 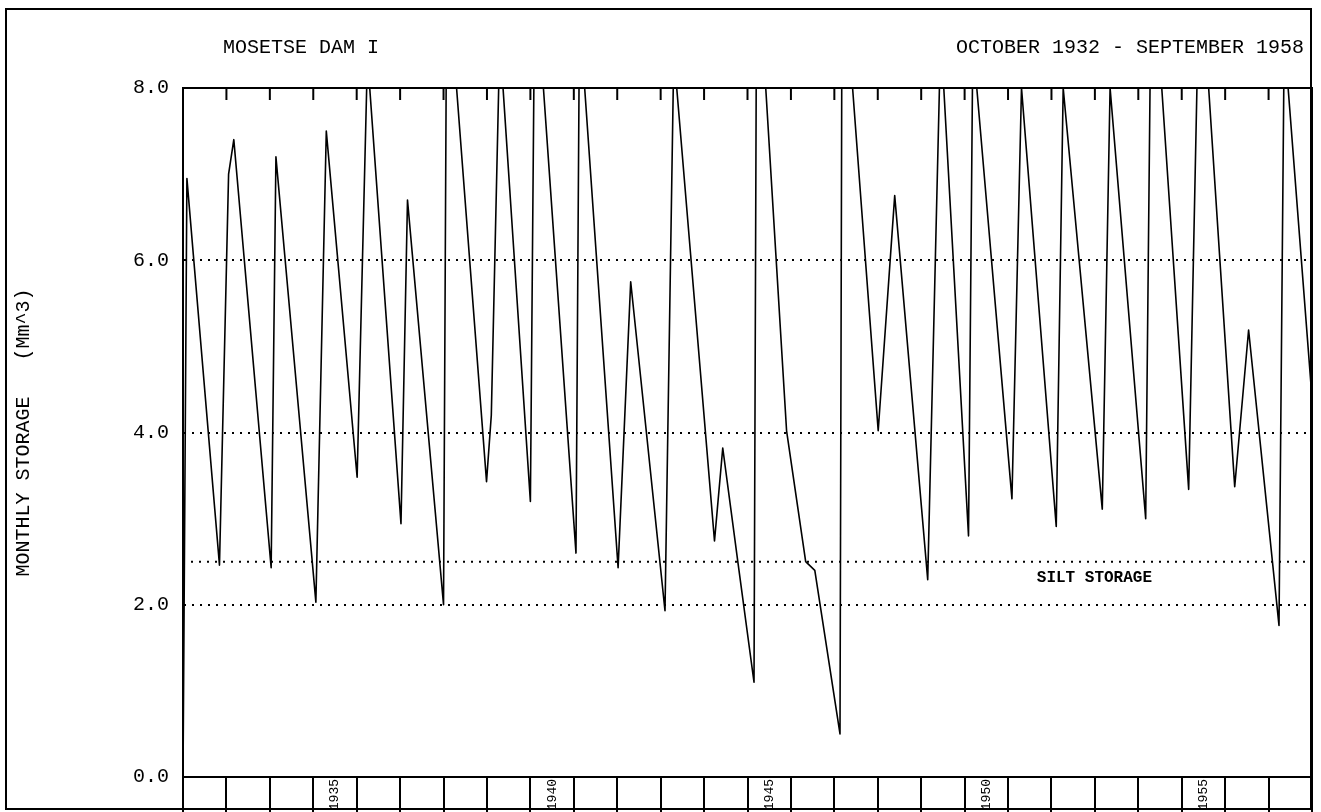 I want to click on chart-title: MOSETSE DAM I, so click(x=301, y=48).